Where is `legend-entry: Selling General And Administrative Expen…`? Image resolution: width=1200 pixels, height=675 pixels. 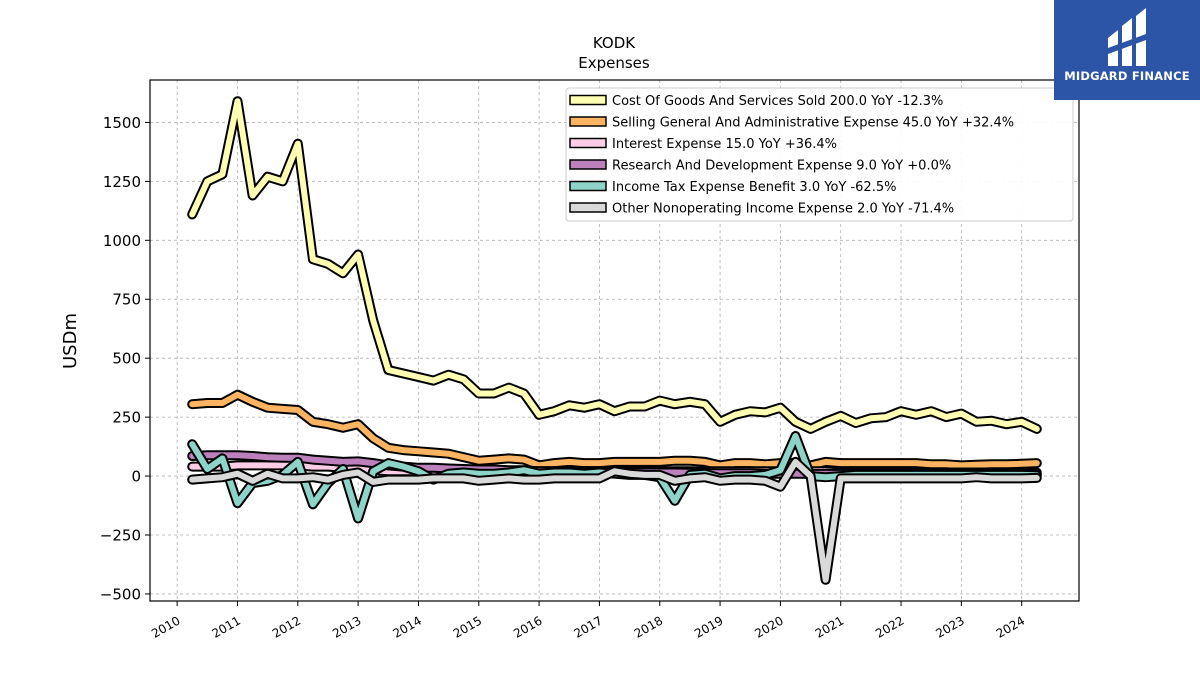
legend-entry: Selling General And Administrative Expen… is located at coordinates (813, 123).